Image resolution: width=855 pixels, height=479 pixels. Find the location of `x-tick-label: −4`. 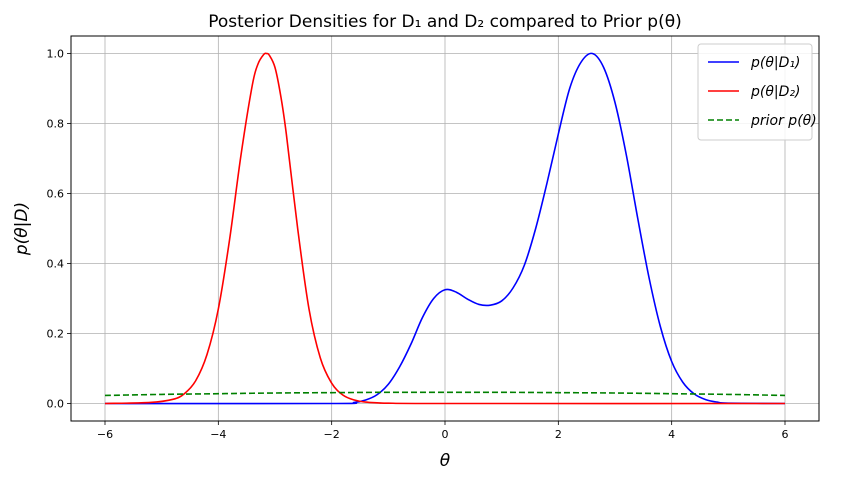

x-tick-label: −4 is located at coordinates (218, 434).